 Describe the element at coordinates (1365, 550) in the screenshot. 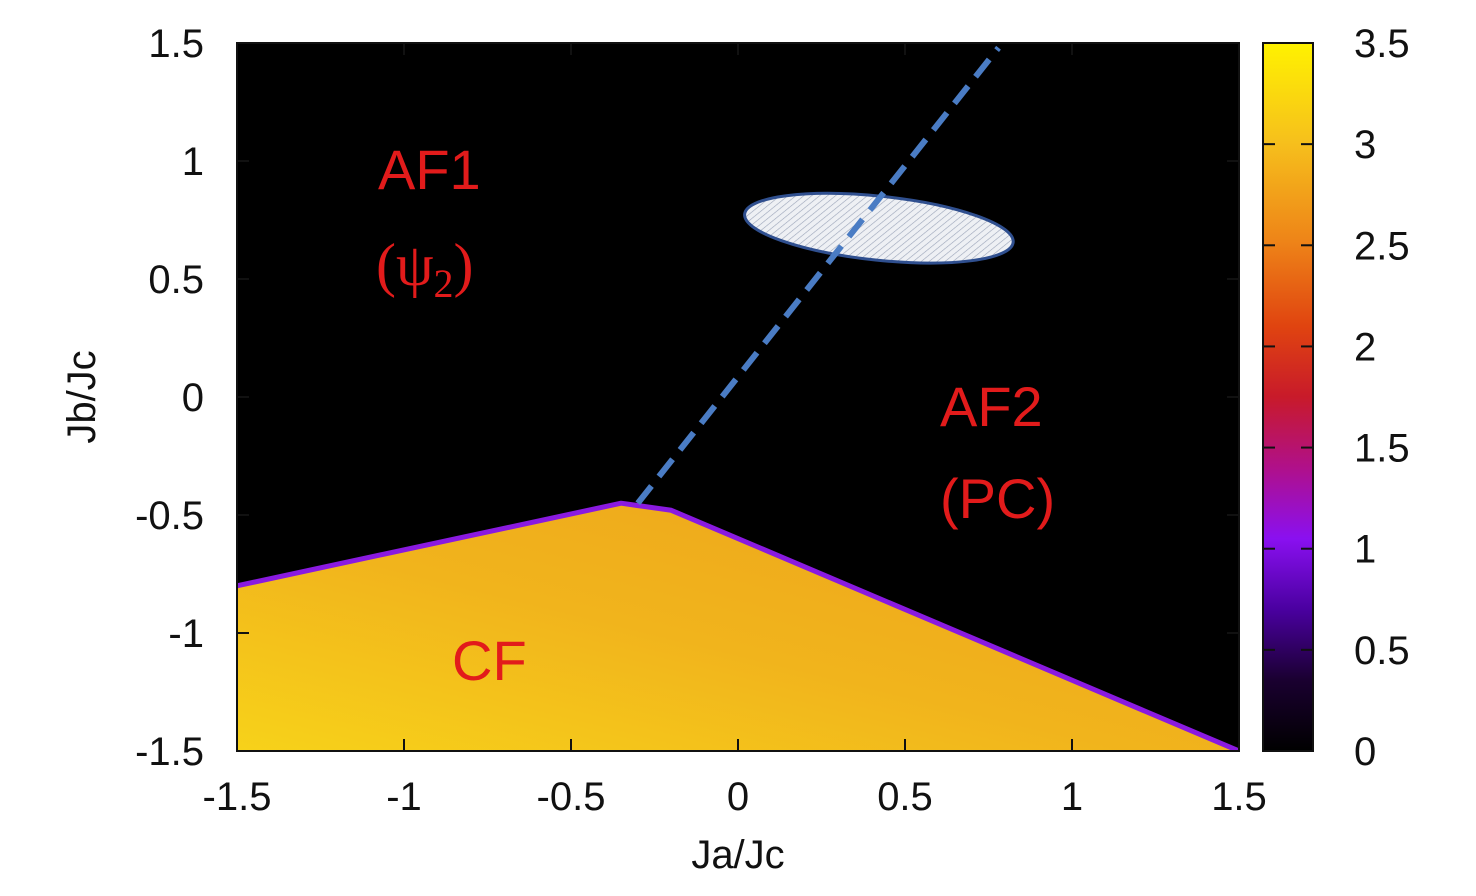

I see `colorbar-tick-label: 1` at that location.